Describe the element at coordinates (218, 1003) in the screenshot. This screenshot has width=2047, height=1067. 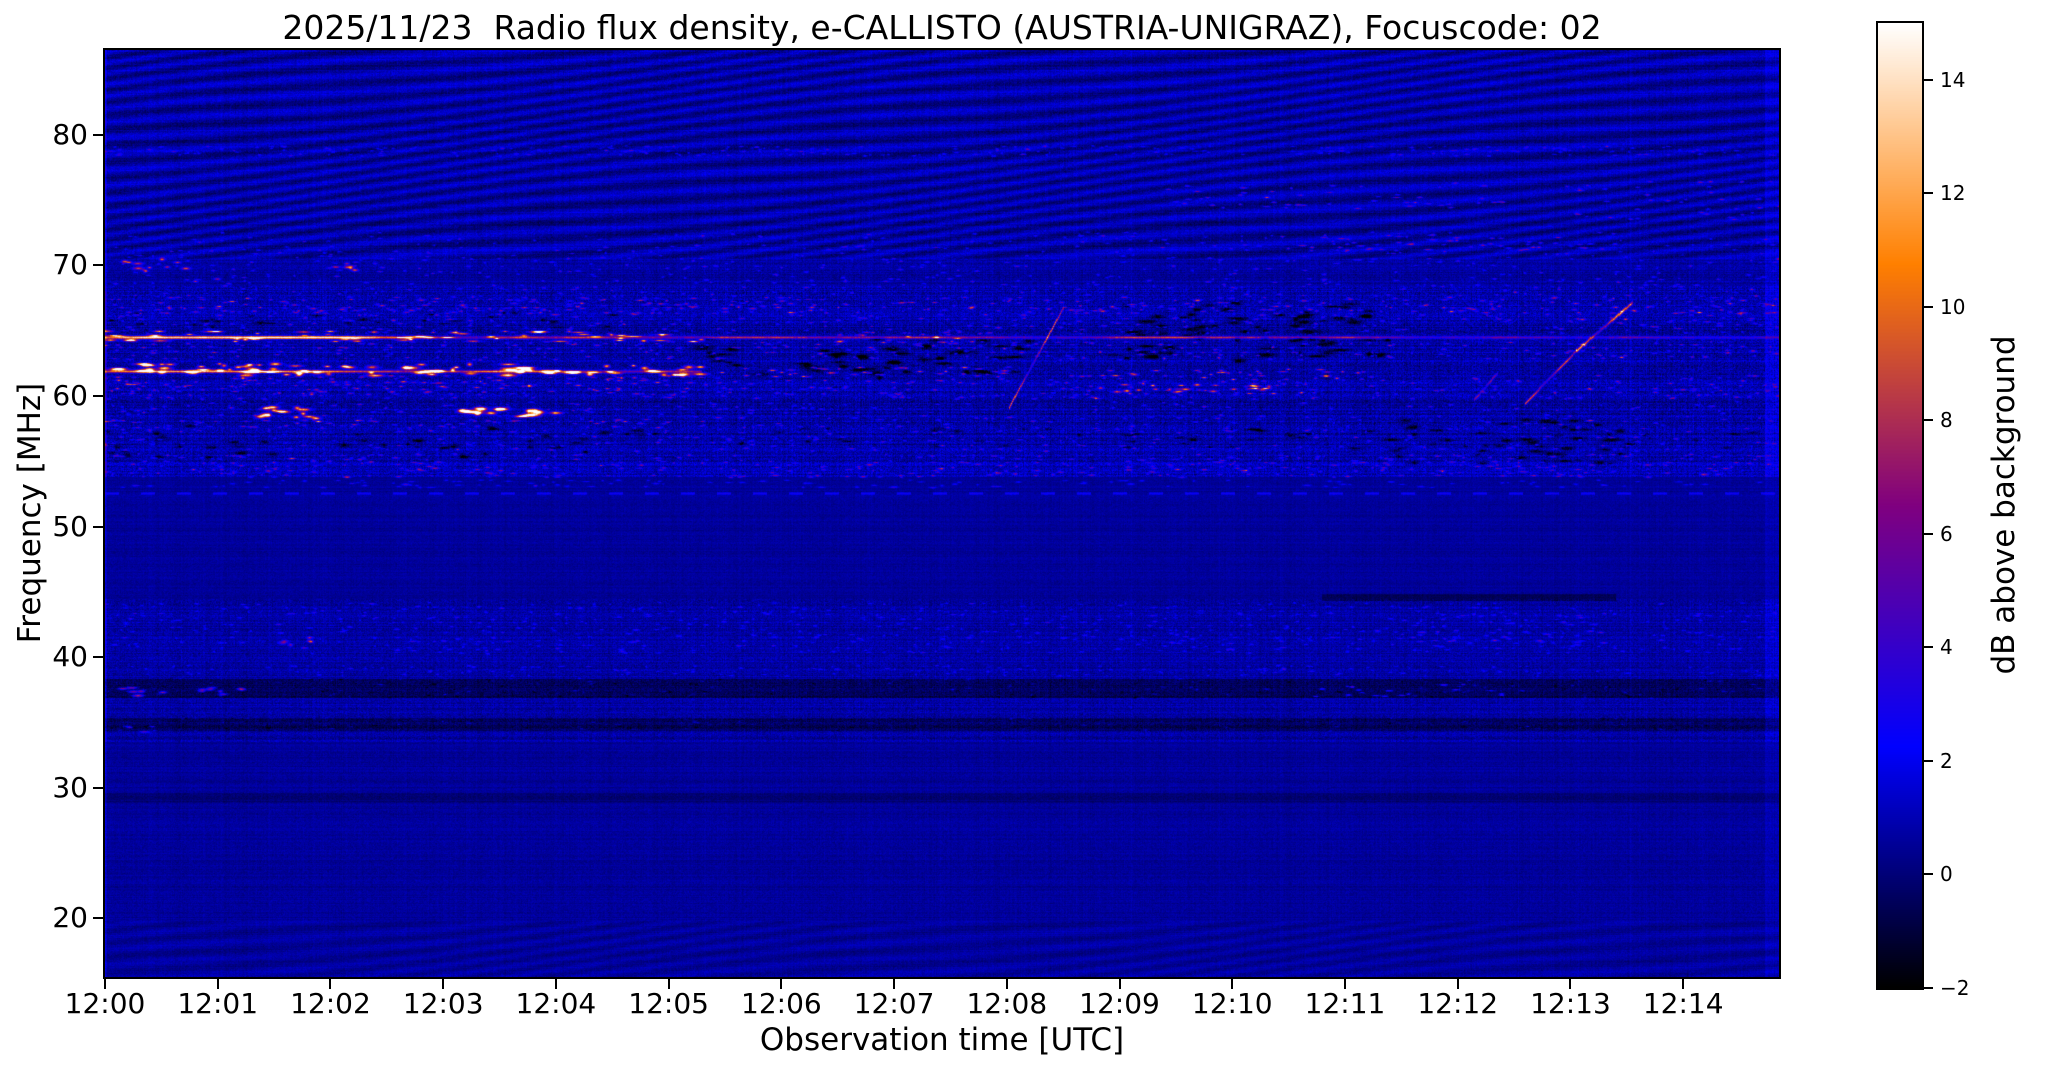
I see `x-tick-label: 12:01` at that location.